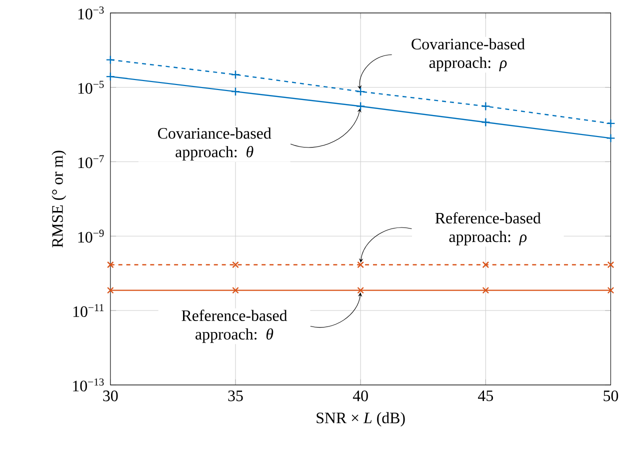 The image size is (624, 452). Describe the element at coordinates (235, 327) in the screenshot. I see `annotation: Reference-based approach: θ` at that location.